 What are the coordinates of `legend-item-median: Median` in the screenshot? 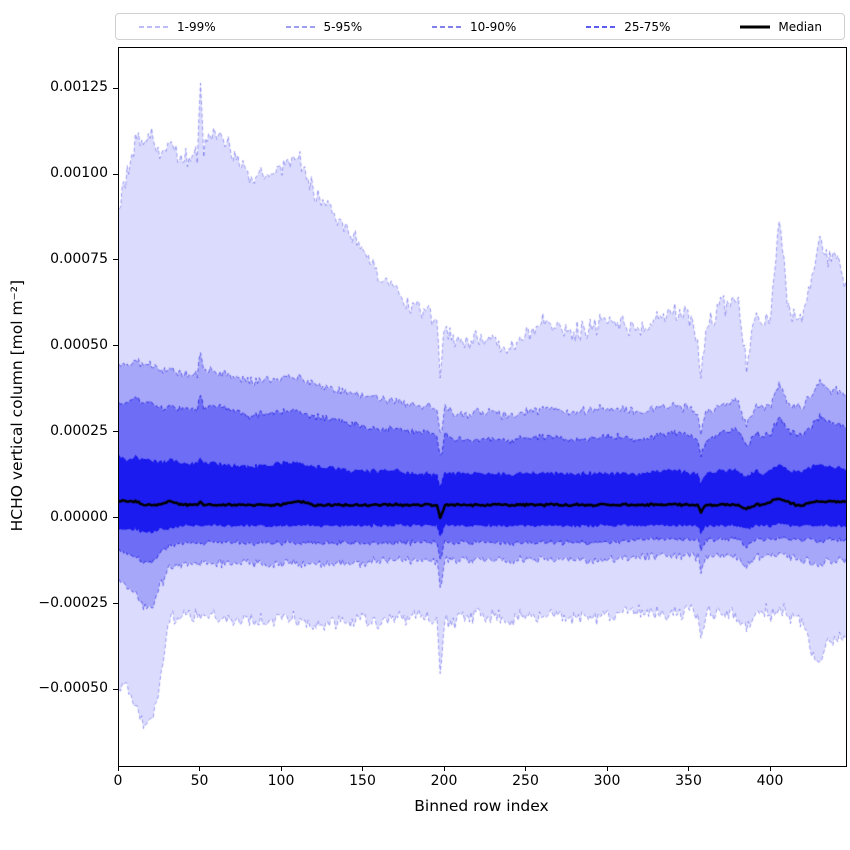 It's located at (780, 27).